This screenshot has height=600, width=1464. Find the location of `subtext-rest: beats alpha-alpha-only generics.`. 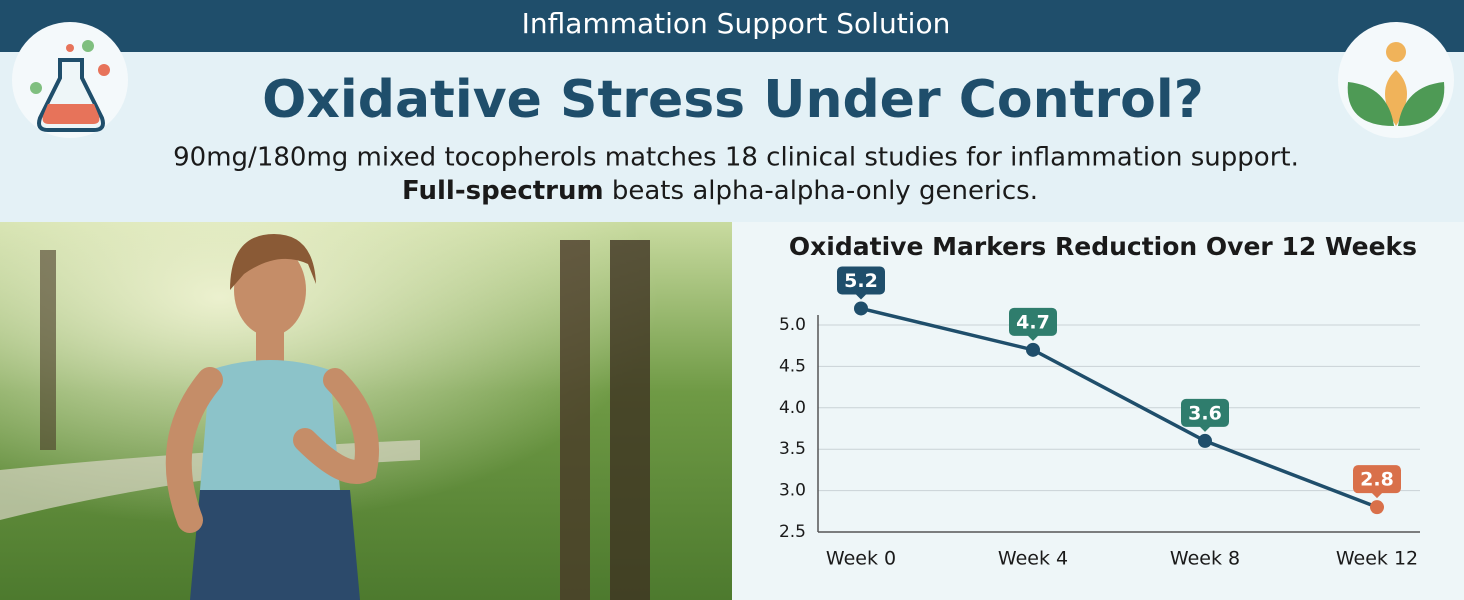

subtext-rest: beats alpha-alpha-only generics. is located at coordinates (825, 191).